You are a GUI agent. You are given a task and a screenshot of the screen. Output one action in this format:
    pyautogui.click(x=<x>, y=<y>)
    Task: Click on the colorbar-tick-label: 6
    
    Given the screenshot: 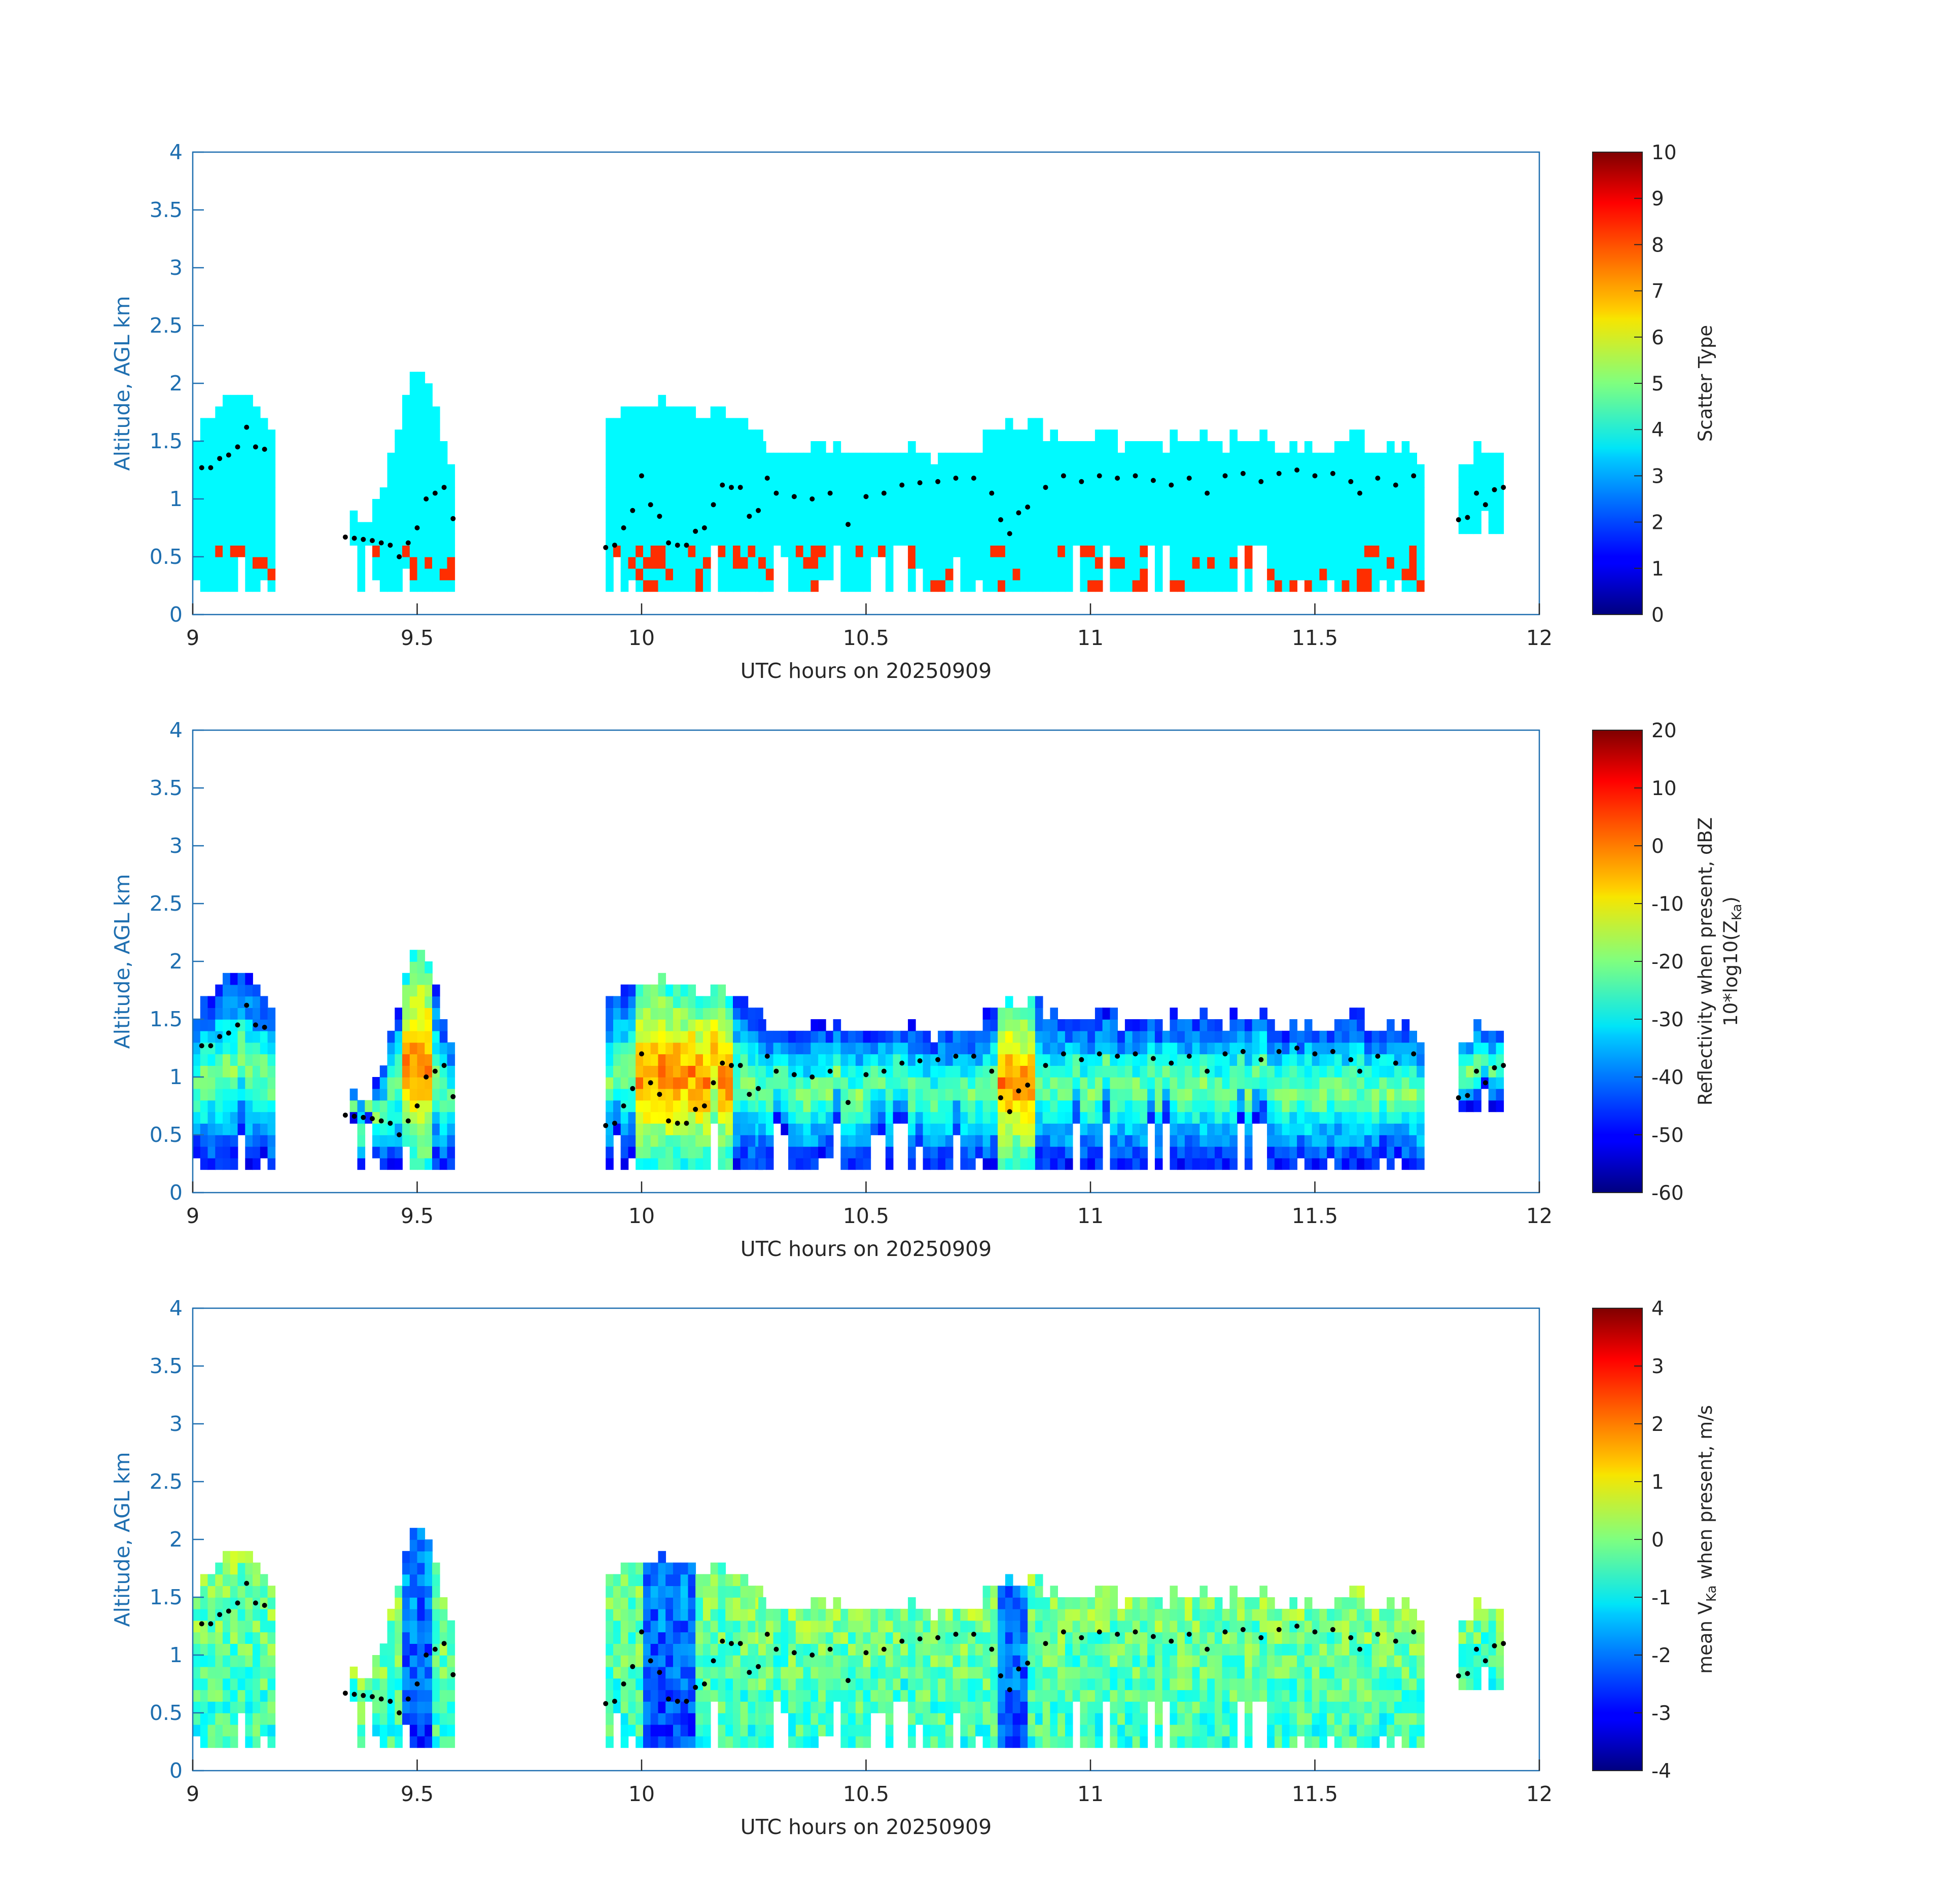 What is the action you would take?
    pyautogui.click(x=1657, y=338)
    